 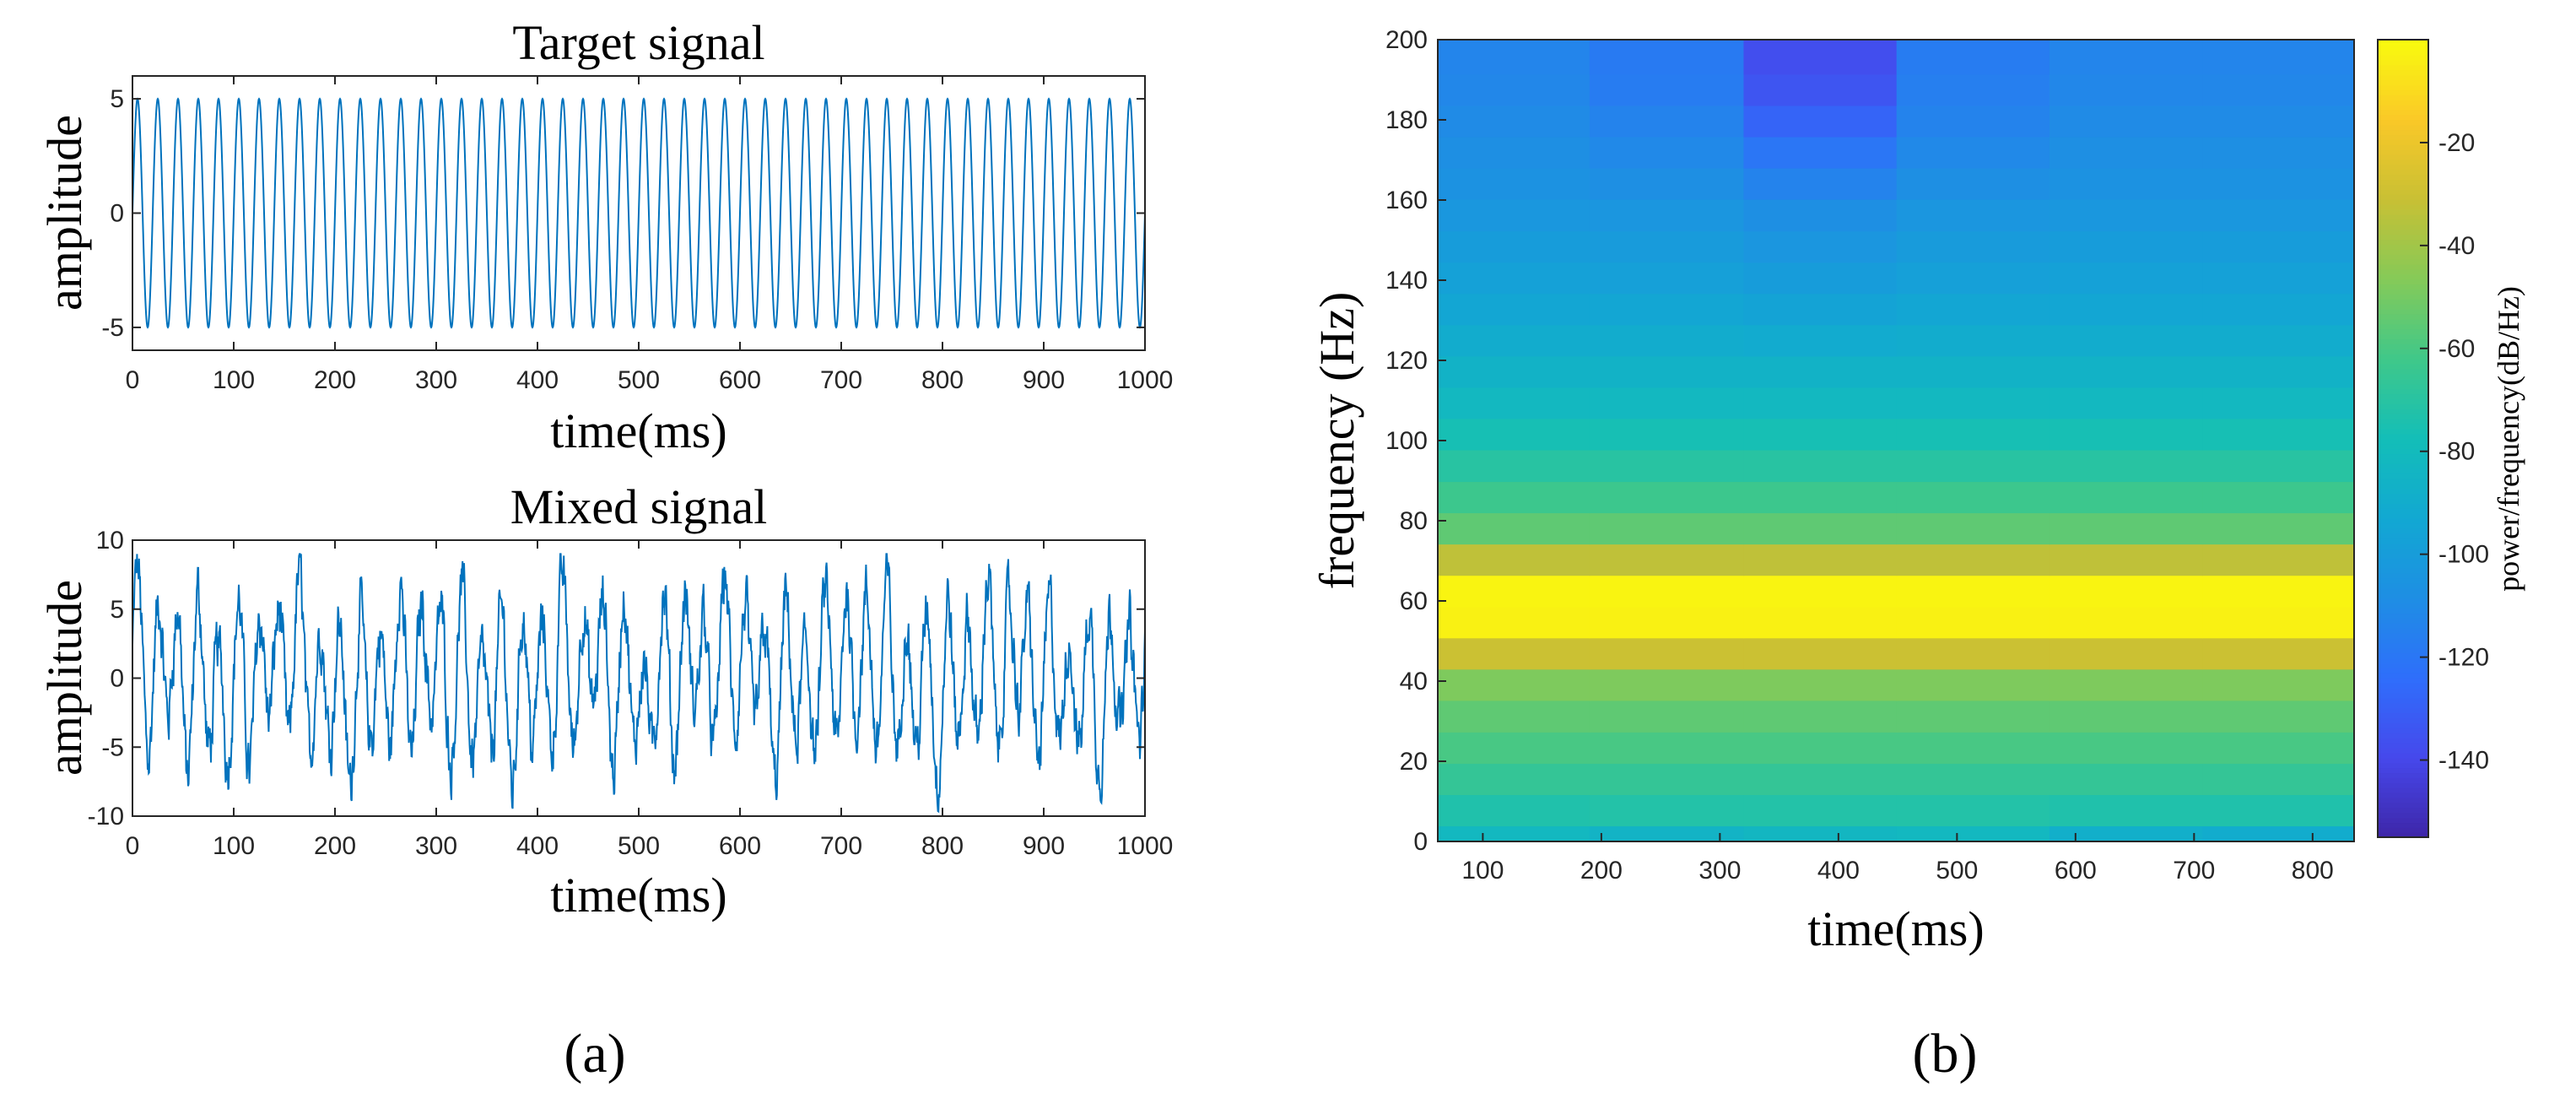 I want to click on y-tick-label: 180, so click(x=1406, y=120).